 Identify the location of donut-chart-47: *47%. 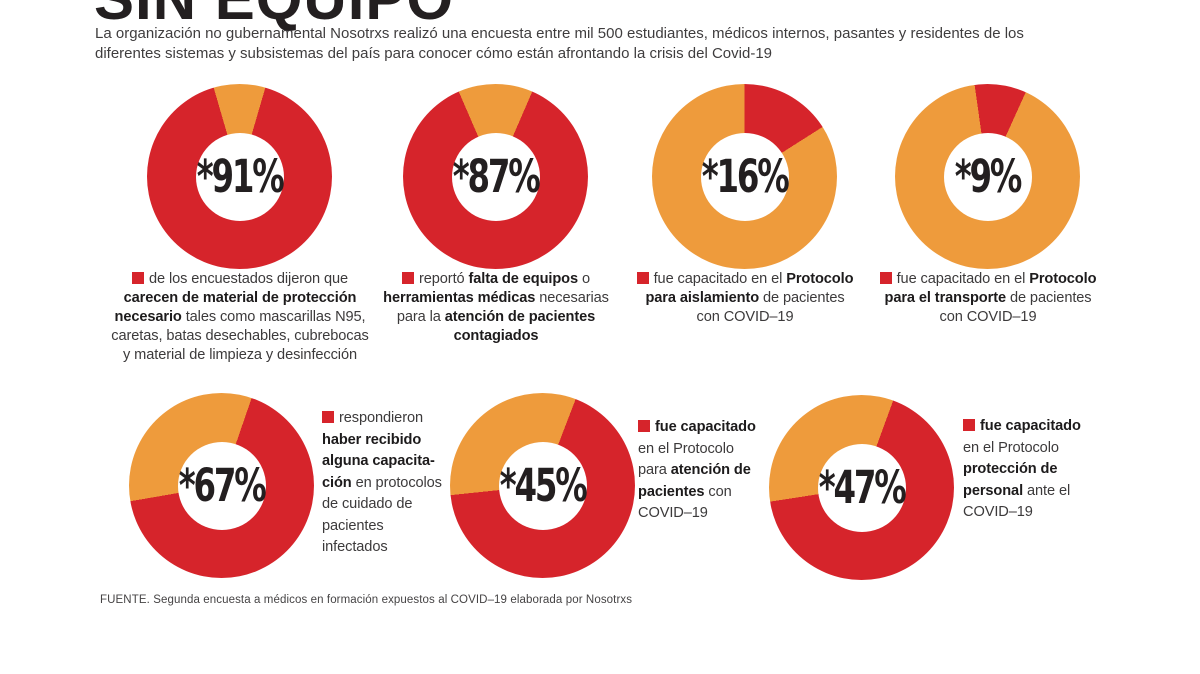
(861, 487).